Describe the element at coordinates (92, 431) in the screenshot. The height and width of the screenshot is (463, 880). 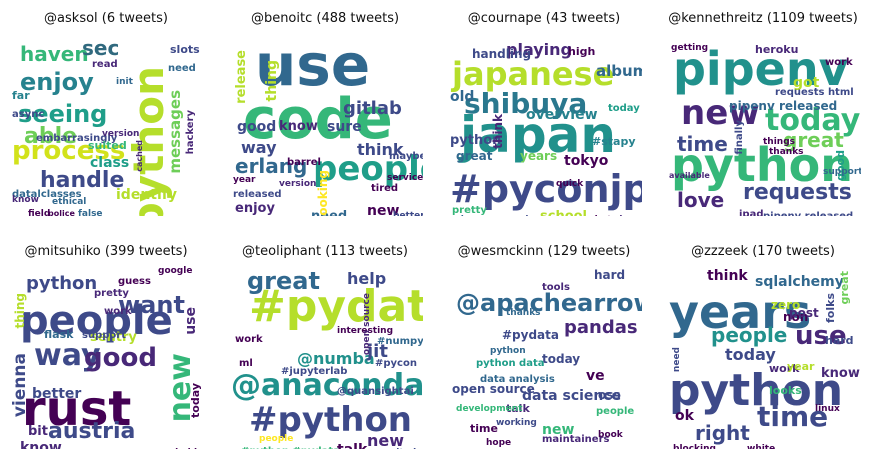
I see `cloud-word: austria` at that location.